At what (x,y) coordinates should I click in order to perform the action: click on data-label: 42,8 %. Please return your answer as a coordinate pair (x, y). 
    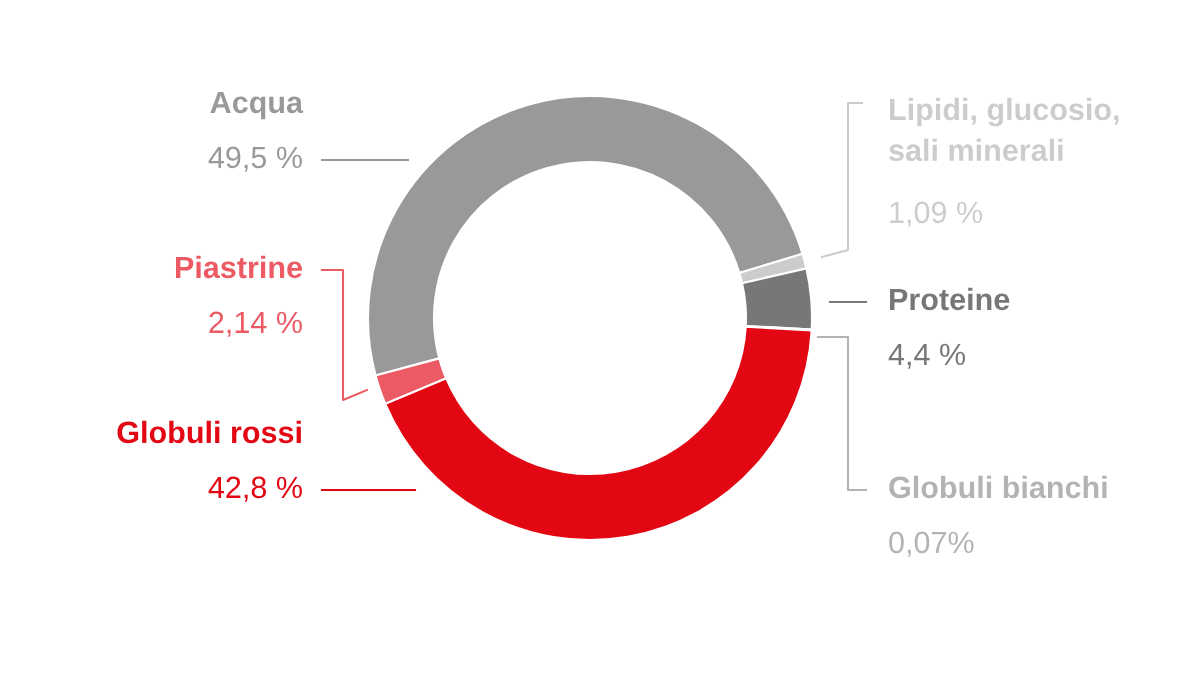
    Looking at the image, I should click on (255, 489).